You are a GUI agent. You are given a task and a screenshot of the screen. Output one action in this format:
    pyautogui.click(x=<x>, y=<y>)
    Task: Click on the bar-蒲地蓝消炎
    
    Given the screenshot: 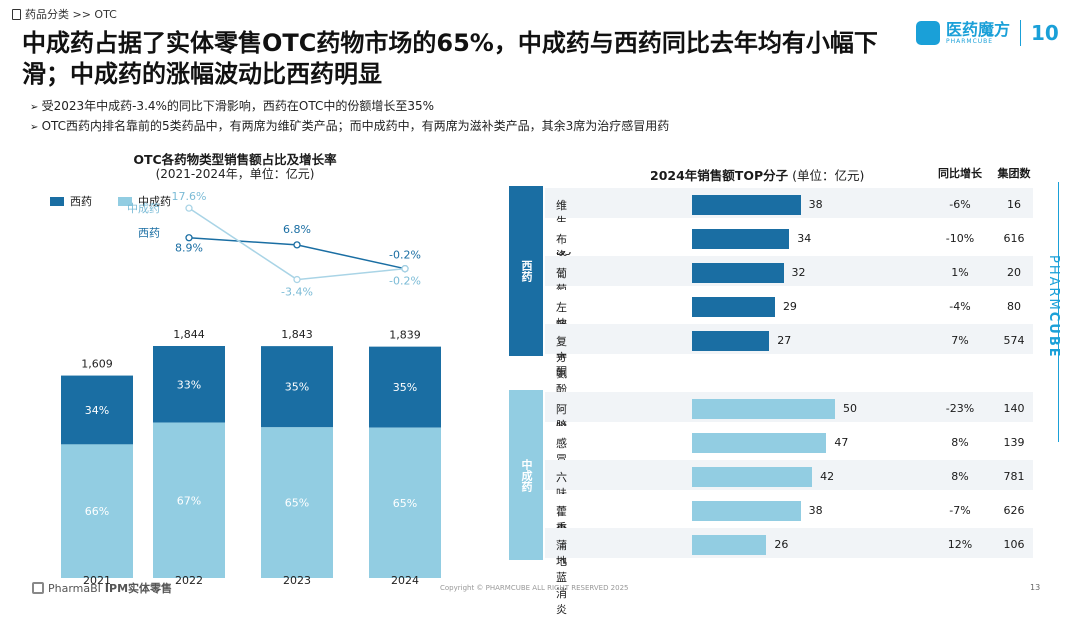 What is the action you would take?
    pyautogui.click(x=729, y=545)
    